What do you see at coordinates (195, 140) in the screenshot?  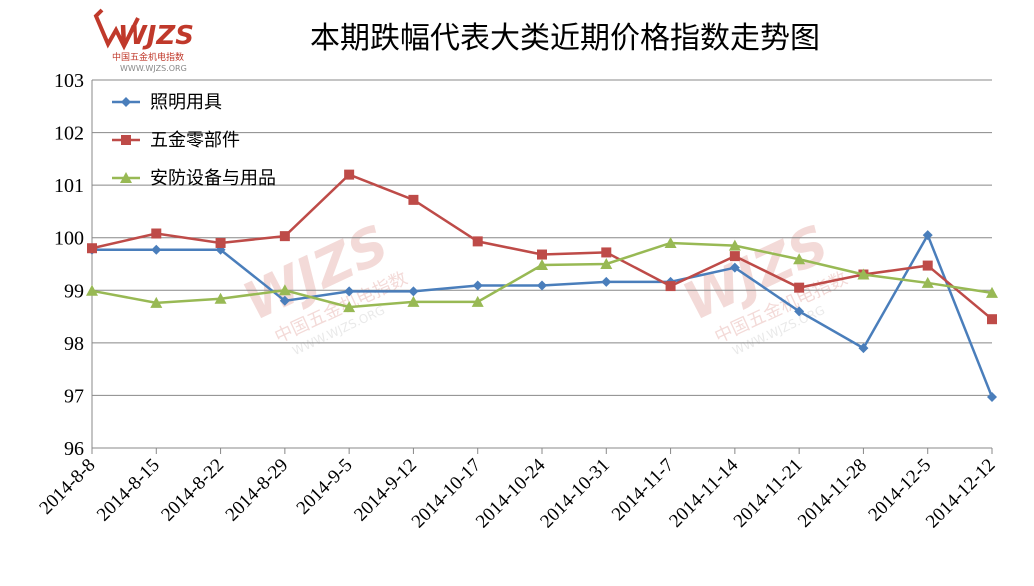 I see `legend-label: 五金零部件` at bounding box center [195, 140].